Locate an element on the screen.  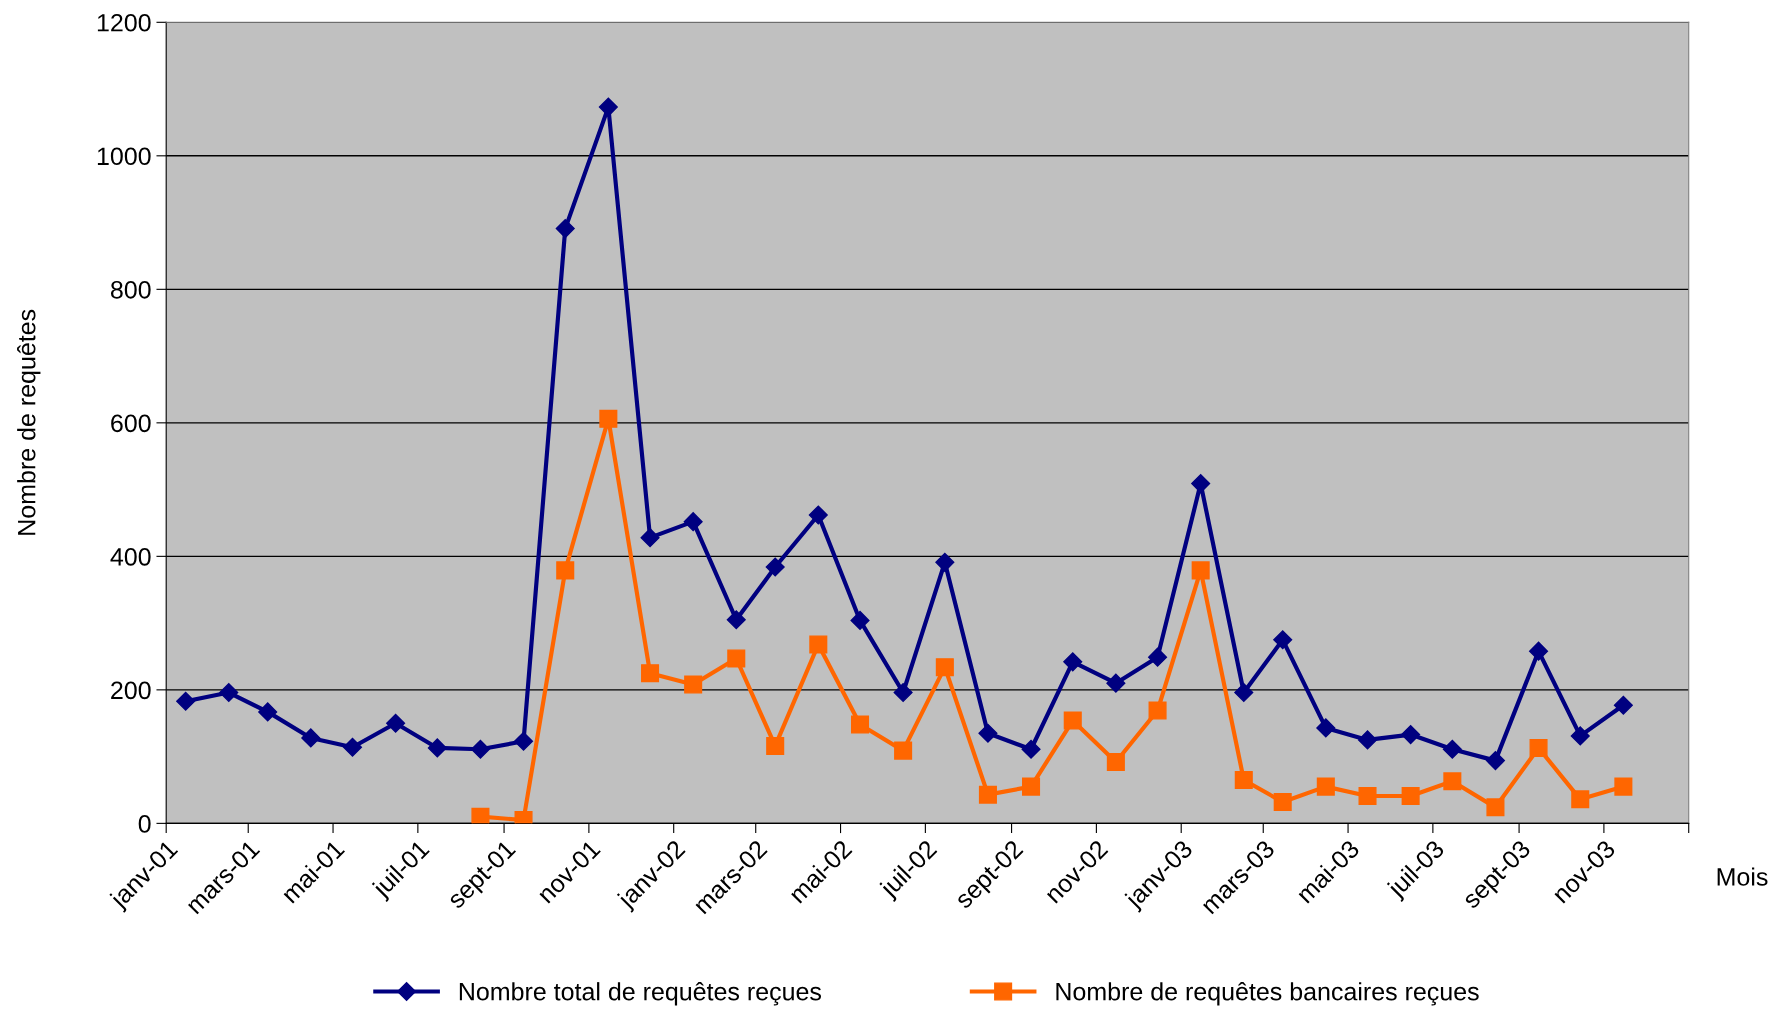
y-axis-title: Nombre de requêtes is located at coordinates (29, 422).